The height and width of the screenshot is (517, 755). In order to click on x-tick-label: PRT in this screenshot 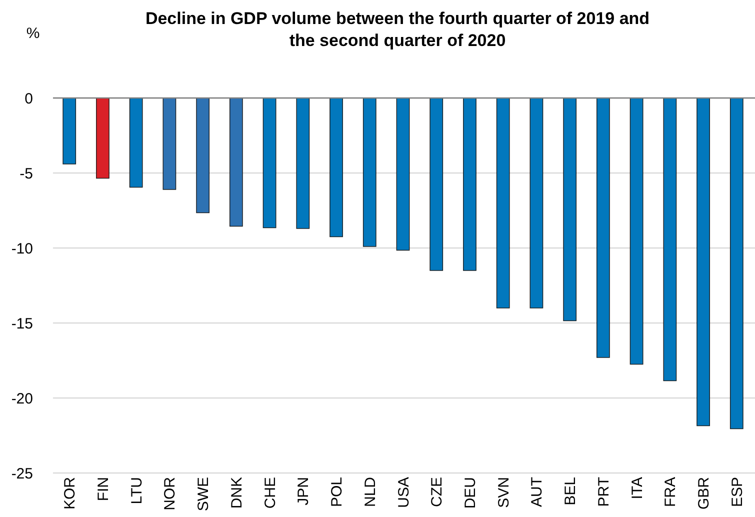, I will do `click(603, 492)`.